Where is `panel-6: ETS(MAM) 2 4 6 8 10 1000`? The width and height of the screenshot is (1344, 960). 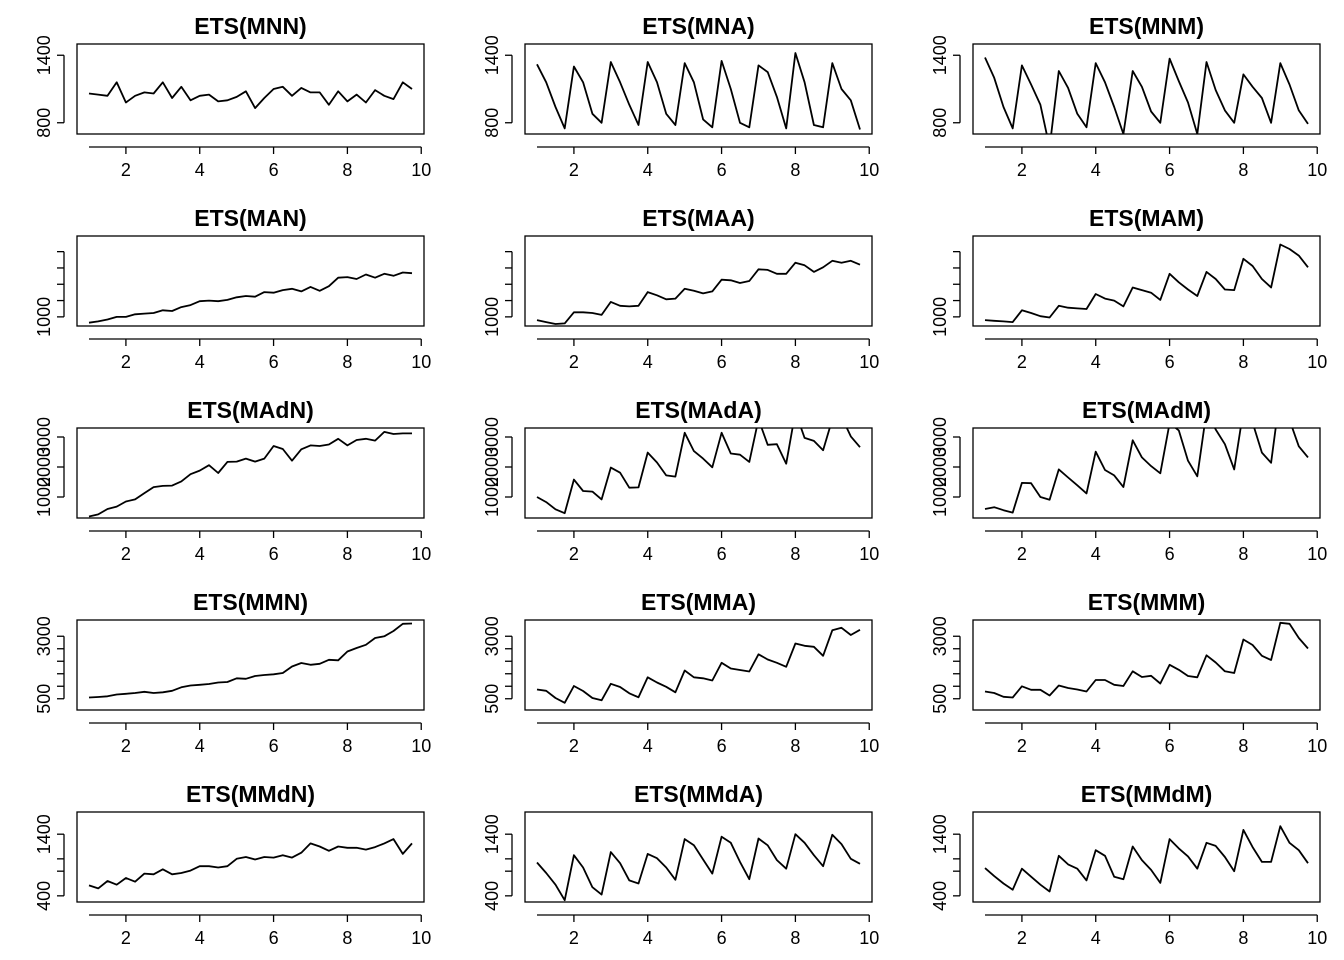
panel-6: ETS(MAM) 2 4 6 8 10 1000 is located at coordinates (1128, 288).